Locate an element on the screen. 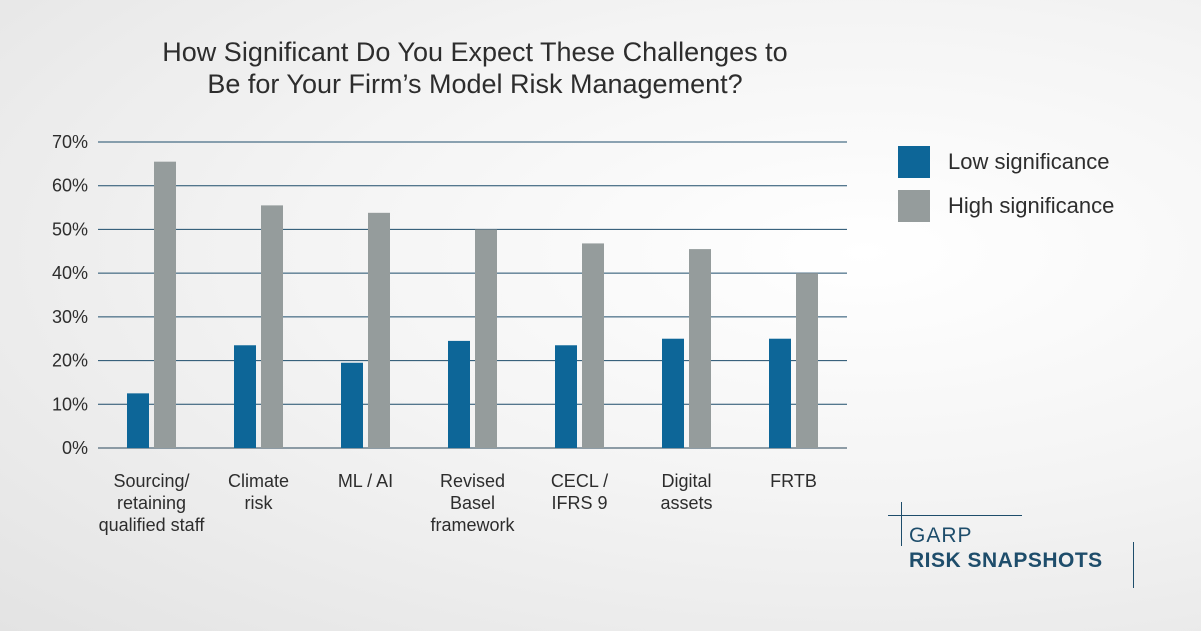  y-tick-label: 0% is located at coordinates (75, 448).